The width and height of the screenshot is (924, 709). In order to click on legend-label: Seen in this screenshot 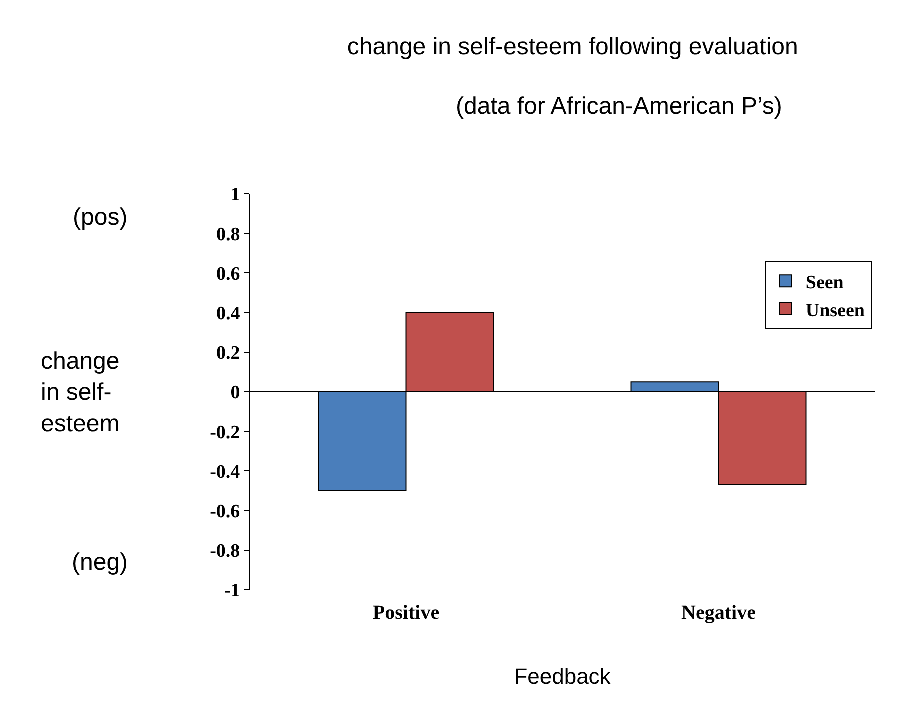, I will do `click(825, 283)`.